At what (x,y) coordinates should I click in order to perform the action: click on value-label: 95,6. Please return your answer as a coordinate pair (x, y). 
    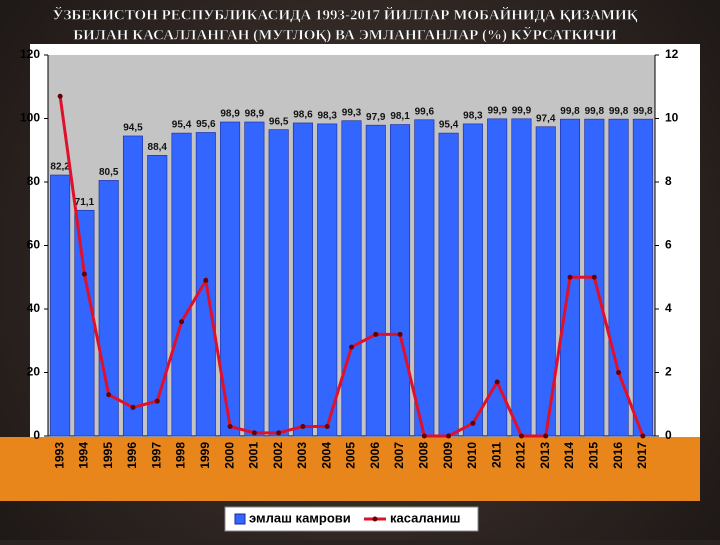
    Looking at the image, I should click on (206, 124).